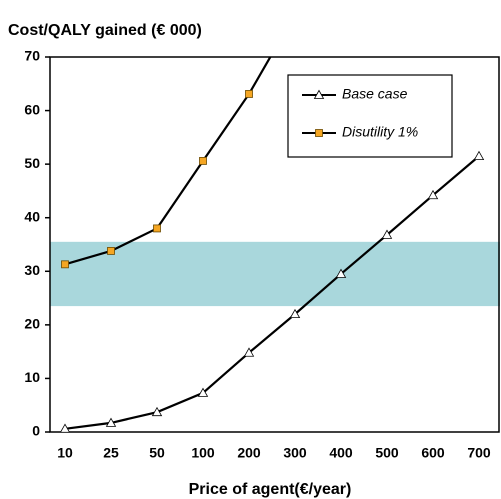 The width and height of the screenshot is (501, 499). Describe the element at coordinates (36, 431) in the screenshot. I see `y-tick-label: 0` at that location.